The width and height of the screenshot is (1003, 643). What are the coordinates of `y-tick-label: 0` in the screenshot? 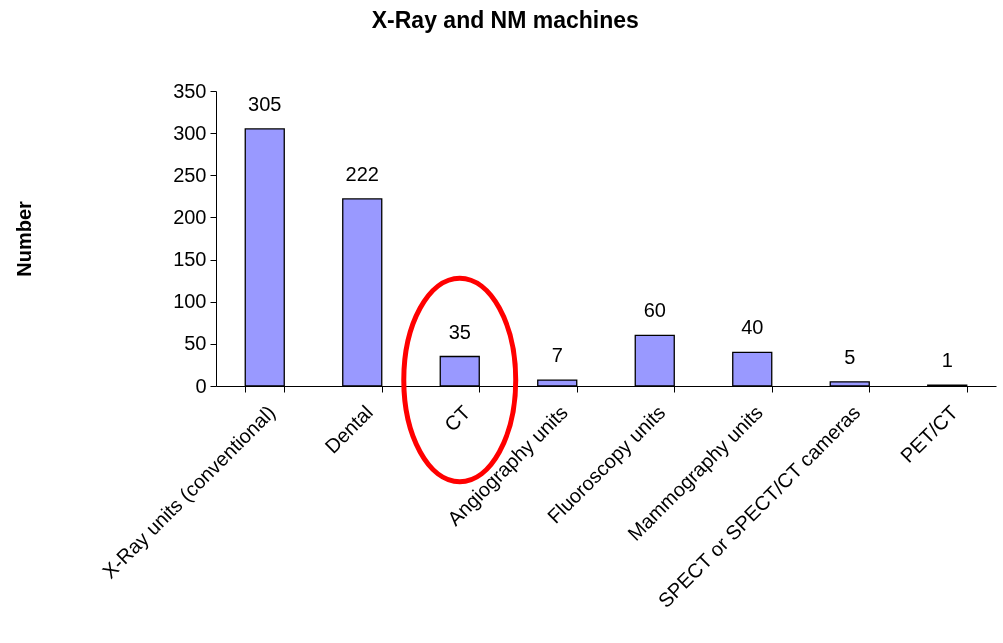 It's located at (201, 385).